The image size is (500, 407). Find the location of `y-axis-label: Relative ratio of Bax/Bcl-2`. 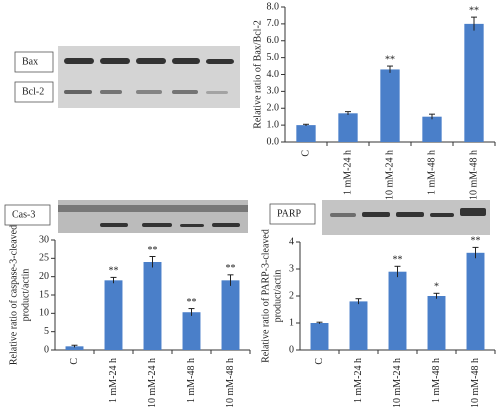

y-axis-label: Relative ratio of Bax/Bcl-2 is located at coordinates (257, 74).